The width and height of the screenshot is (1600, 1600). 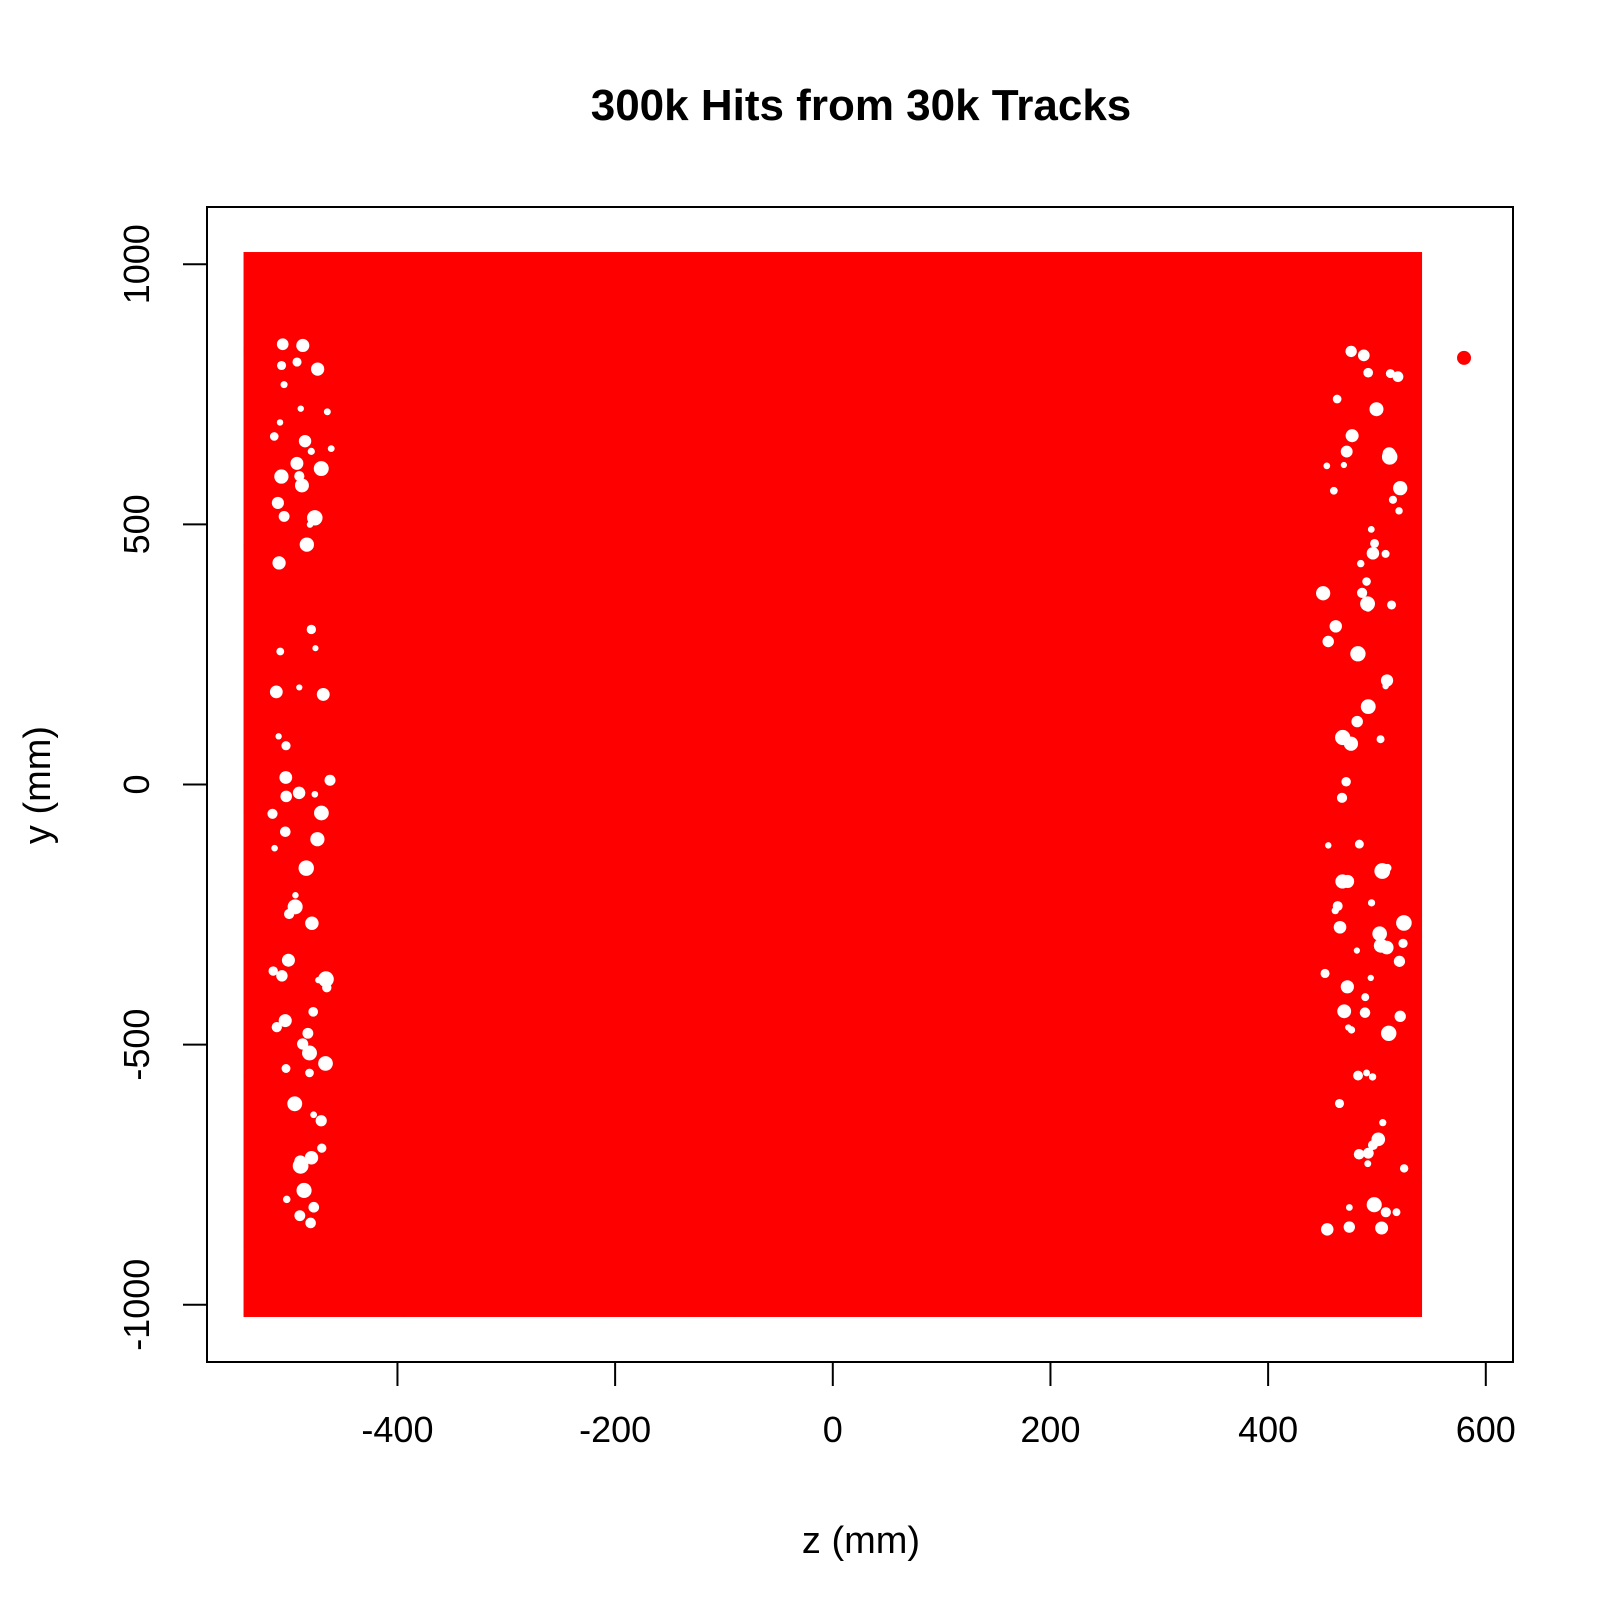 What do you see at coordinates (136, 524) in the screenshot?
I see `y-tick-label: 500` at bounding box center [136, 524].